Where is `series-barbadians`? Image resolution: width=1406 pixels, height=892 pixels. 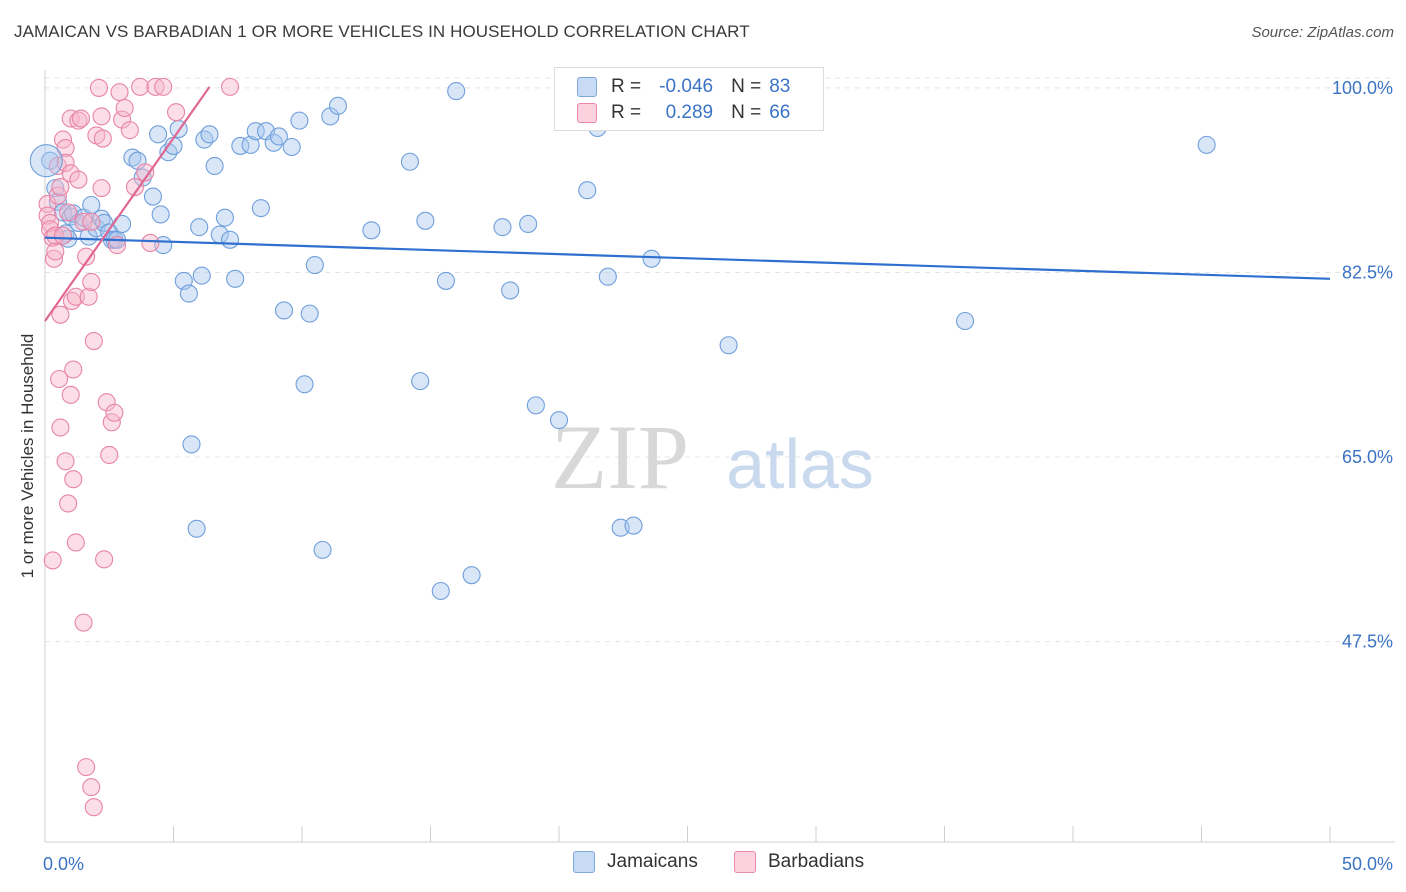 series-barbadians is located at coordinates (139, 447).